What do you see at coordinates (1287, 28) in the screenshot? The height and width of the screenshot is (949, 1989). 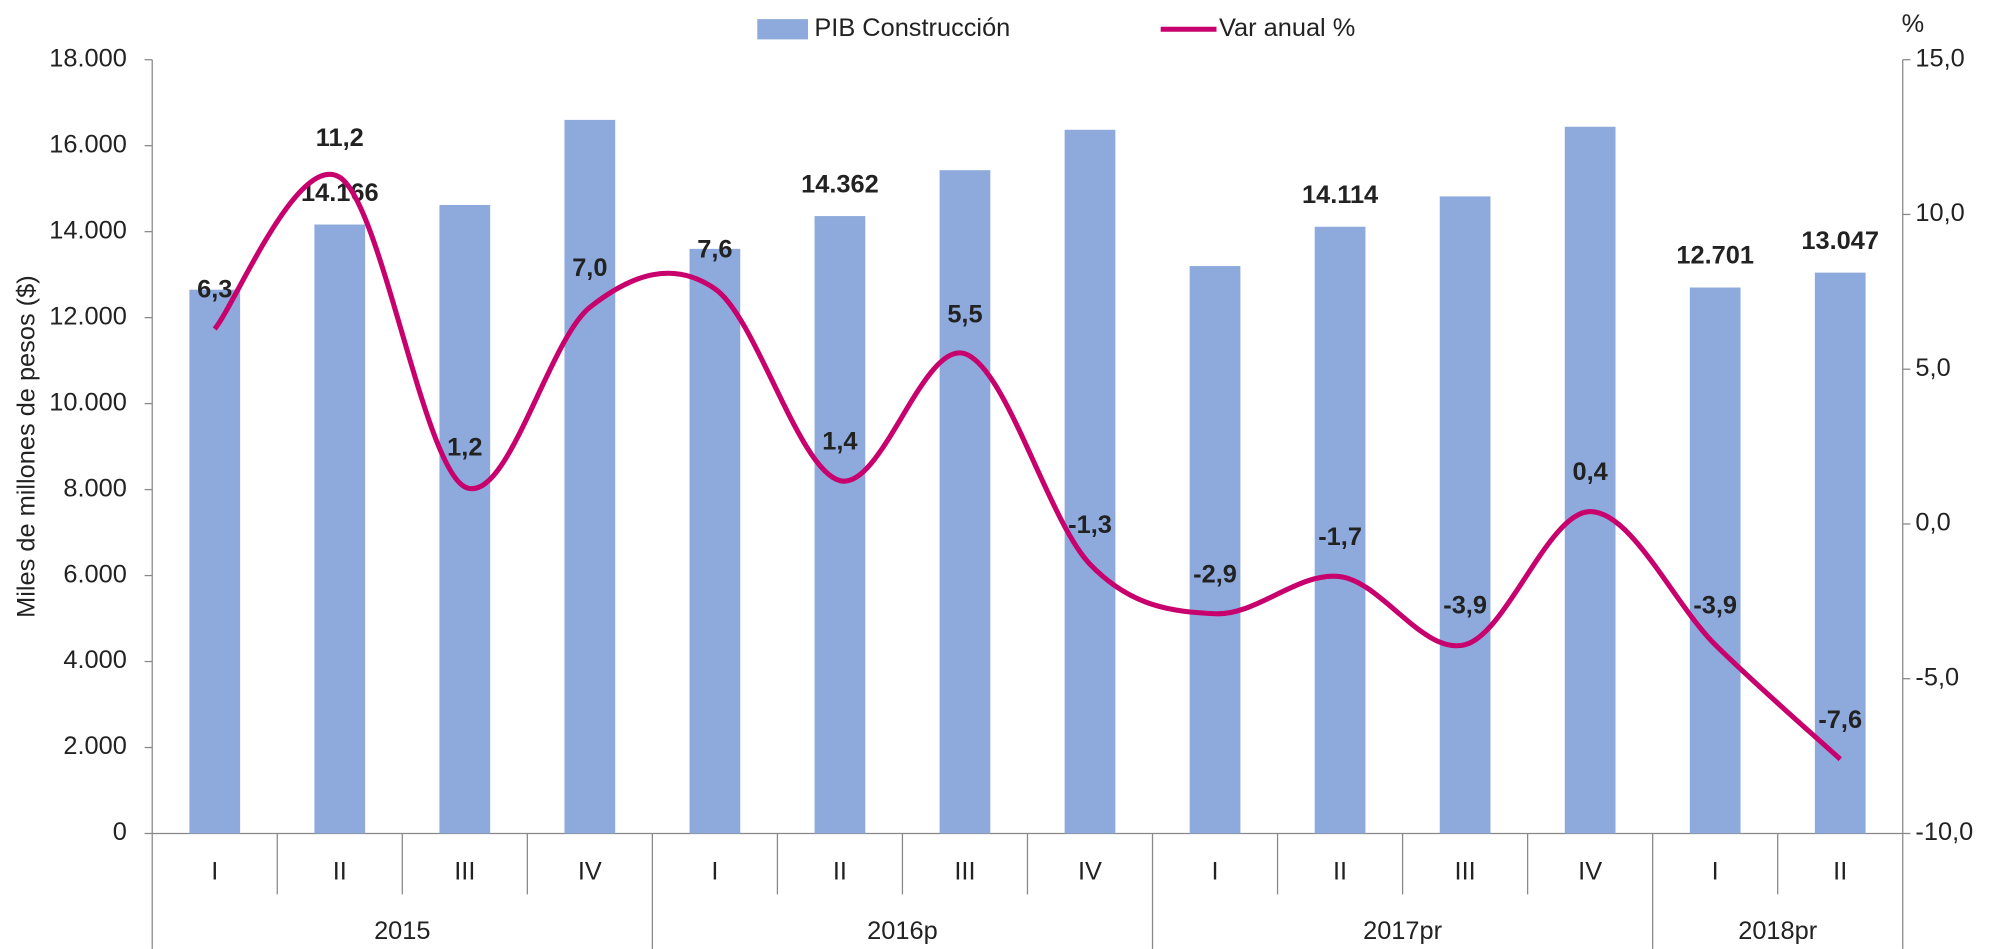 I see `legend-label: Var anual %` at bounding box center [1287, 28].